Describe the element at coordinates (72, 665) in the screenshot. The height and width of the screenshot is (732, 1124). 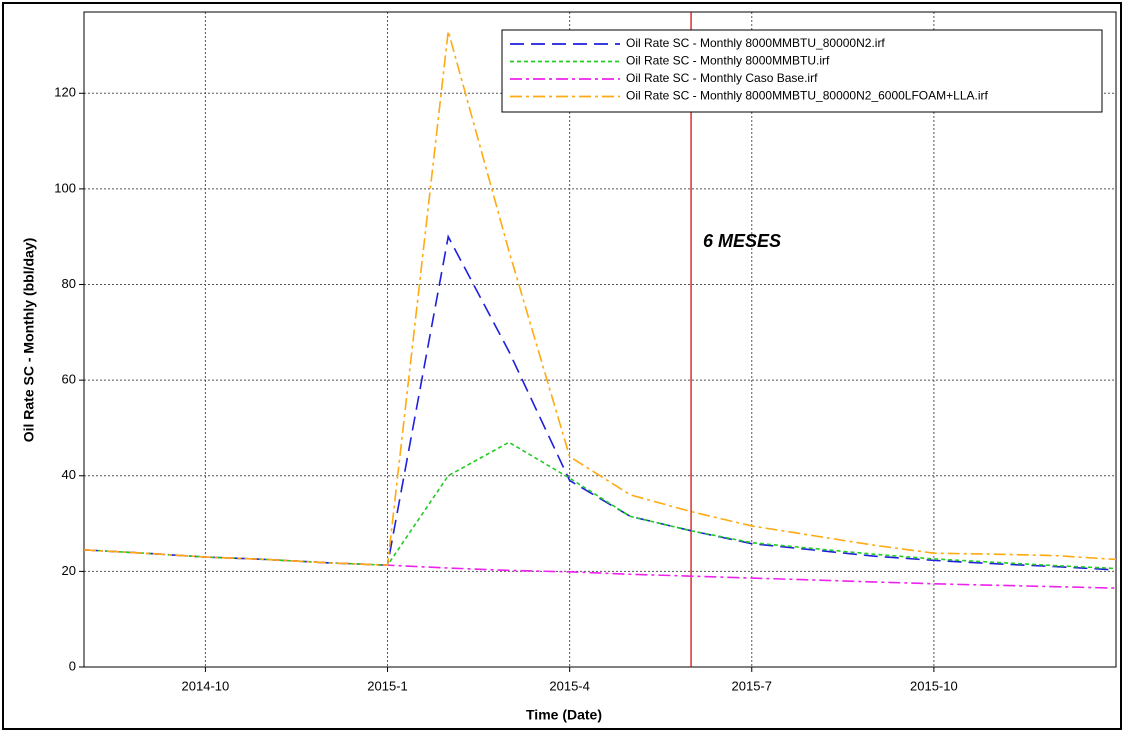
I see `y-tick-label: 0` at that location.